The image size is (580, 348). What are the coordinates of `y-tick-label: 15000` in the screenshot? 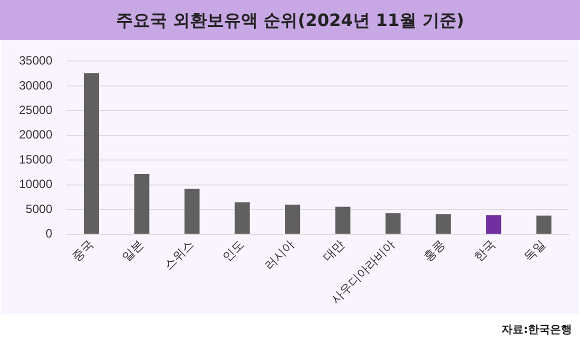 It's located at (35, 159).